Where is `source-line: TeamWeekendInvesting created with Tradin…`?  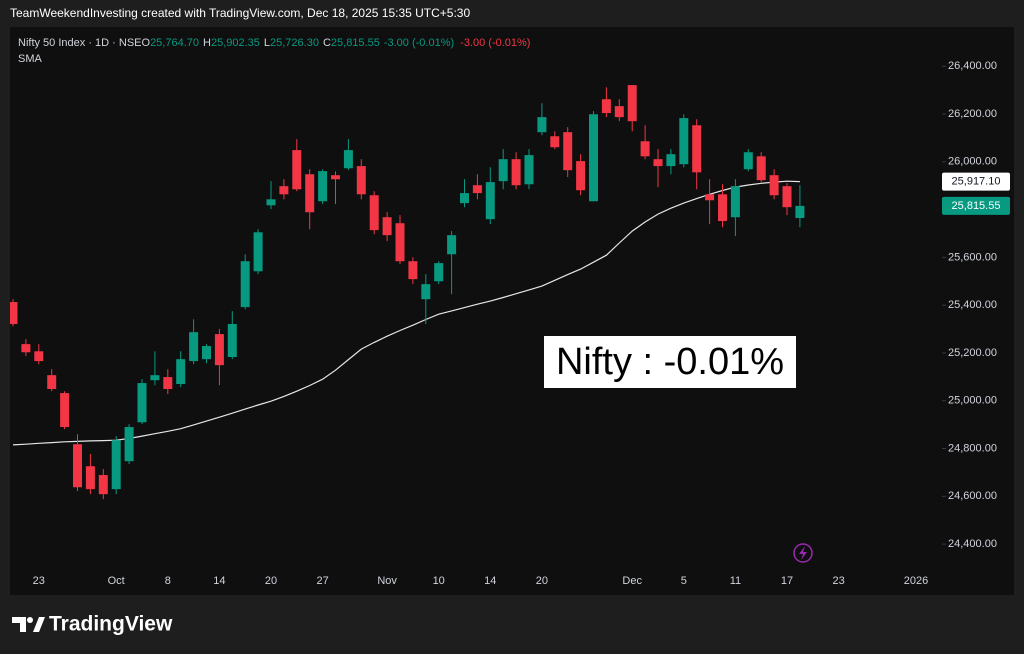
source-line: TeamWeekendInvesting created with Tradin… is located at coordinates (240, 13).